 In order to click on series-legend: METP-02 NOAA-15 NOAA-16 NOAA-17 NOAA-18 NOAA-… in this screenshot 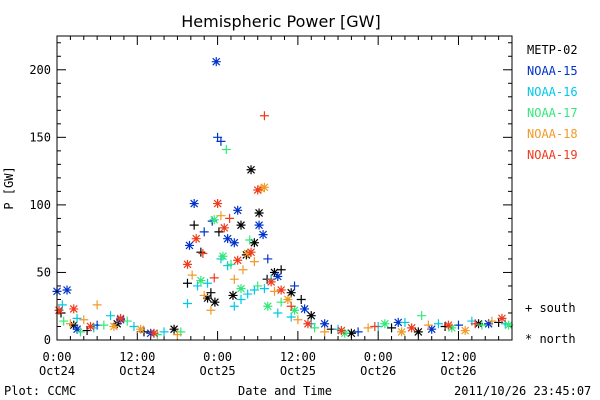, I will do `click(552, 102)`.